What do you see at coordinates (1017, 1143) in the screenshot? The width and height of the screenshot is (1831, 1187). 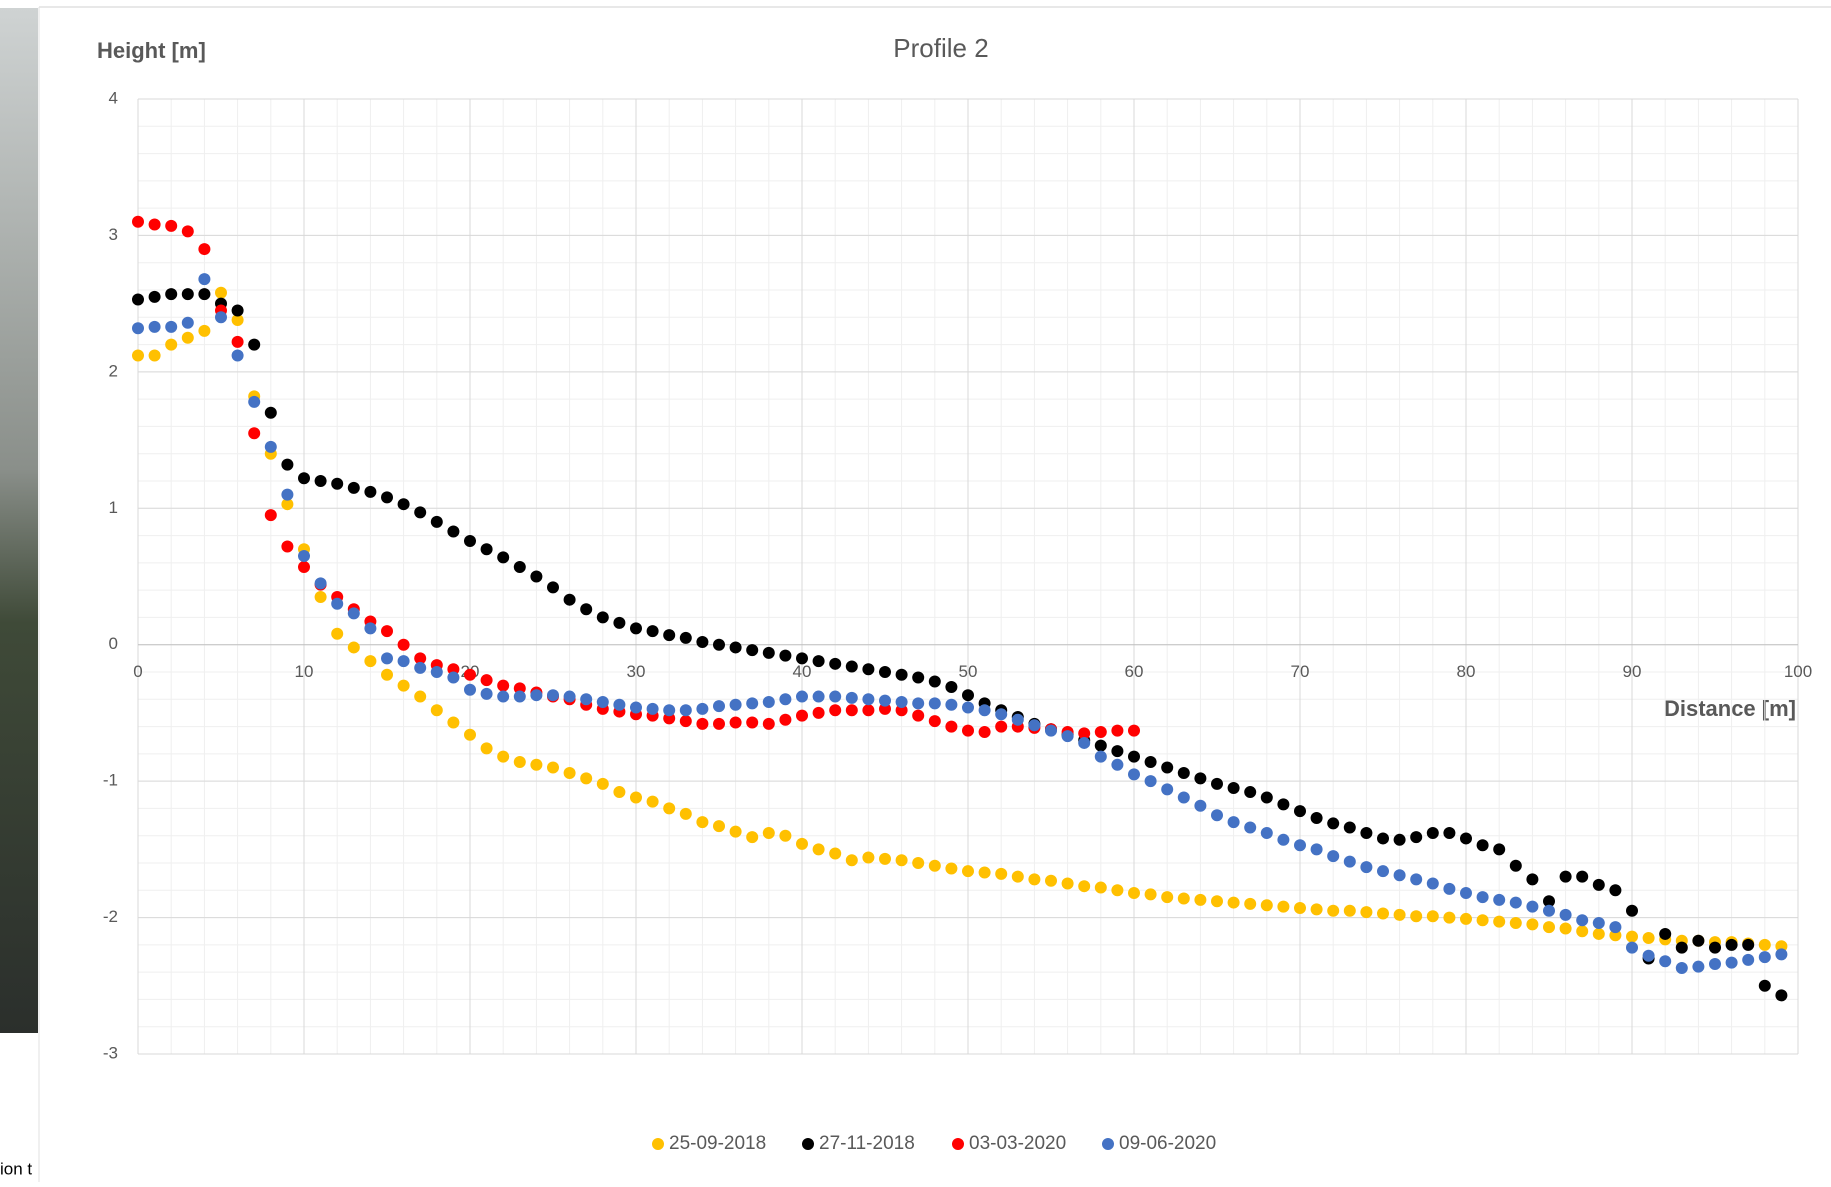 I see `legend-label: 03-03-2020` at bounding box center [1017, 1143].